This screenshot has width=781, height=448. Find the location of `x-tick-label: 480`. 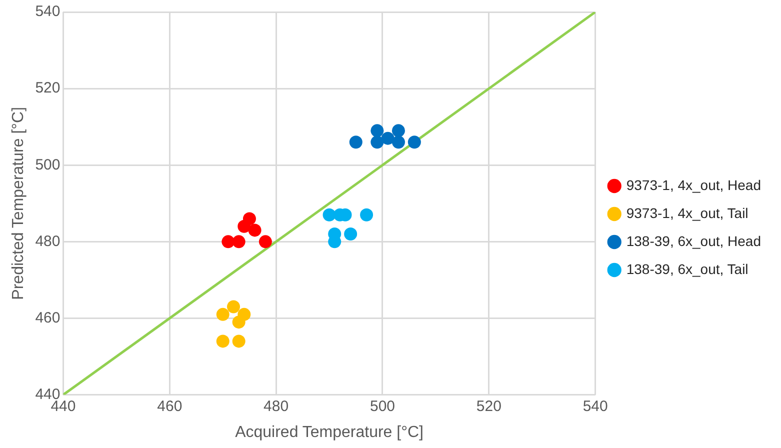

x-tick-label: 480 is located at coordinates (276, 406).